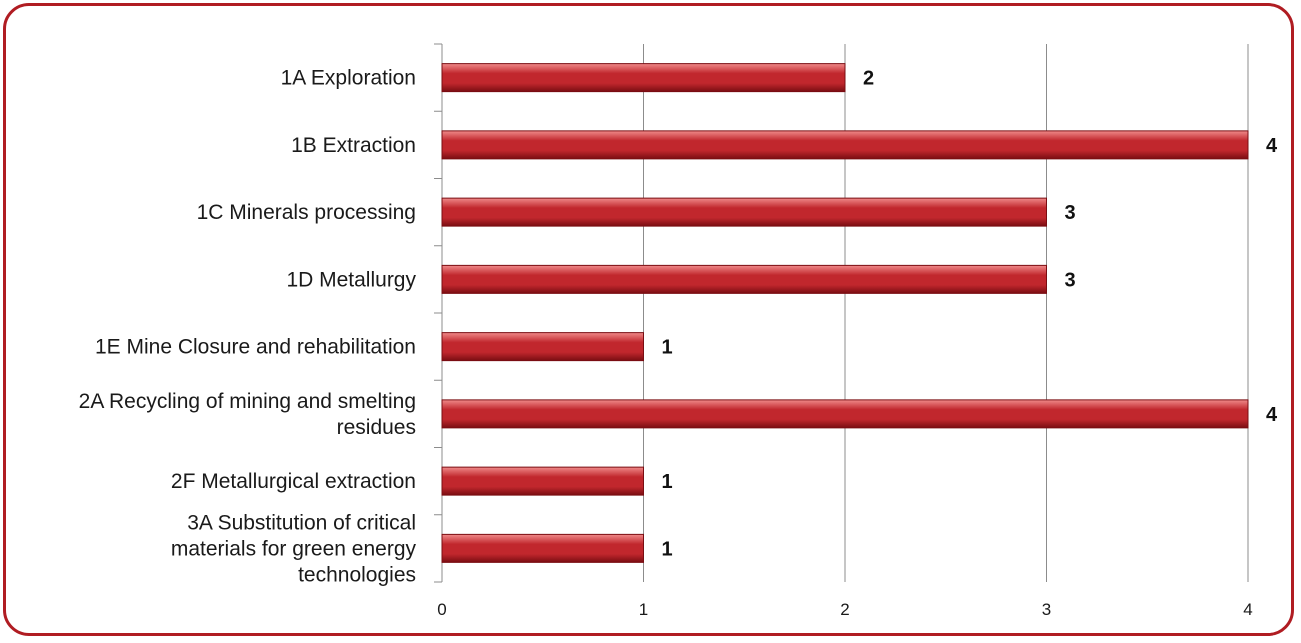 This screenshot has width=1301, height=643. I want to click on category-label: 2F Metallurgical extraction, so click(293, 481).